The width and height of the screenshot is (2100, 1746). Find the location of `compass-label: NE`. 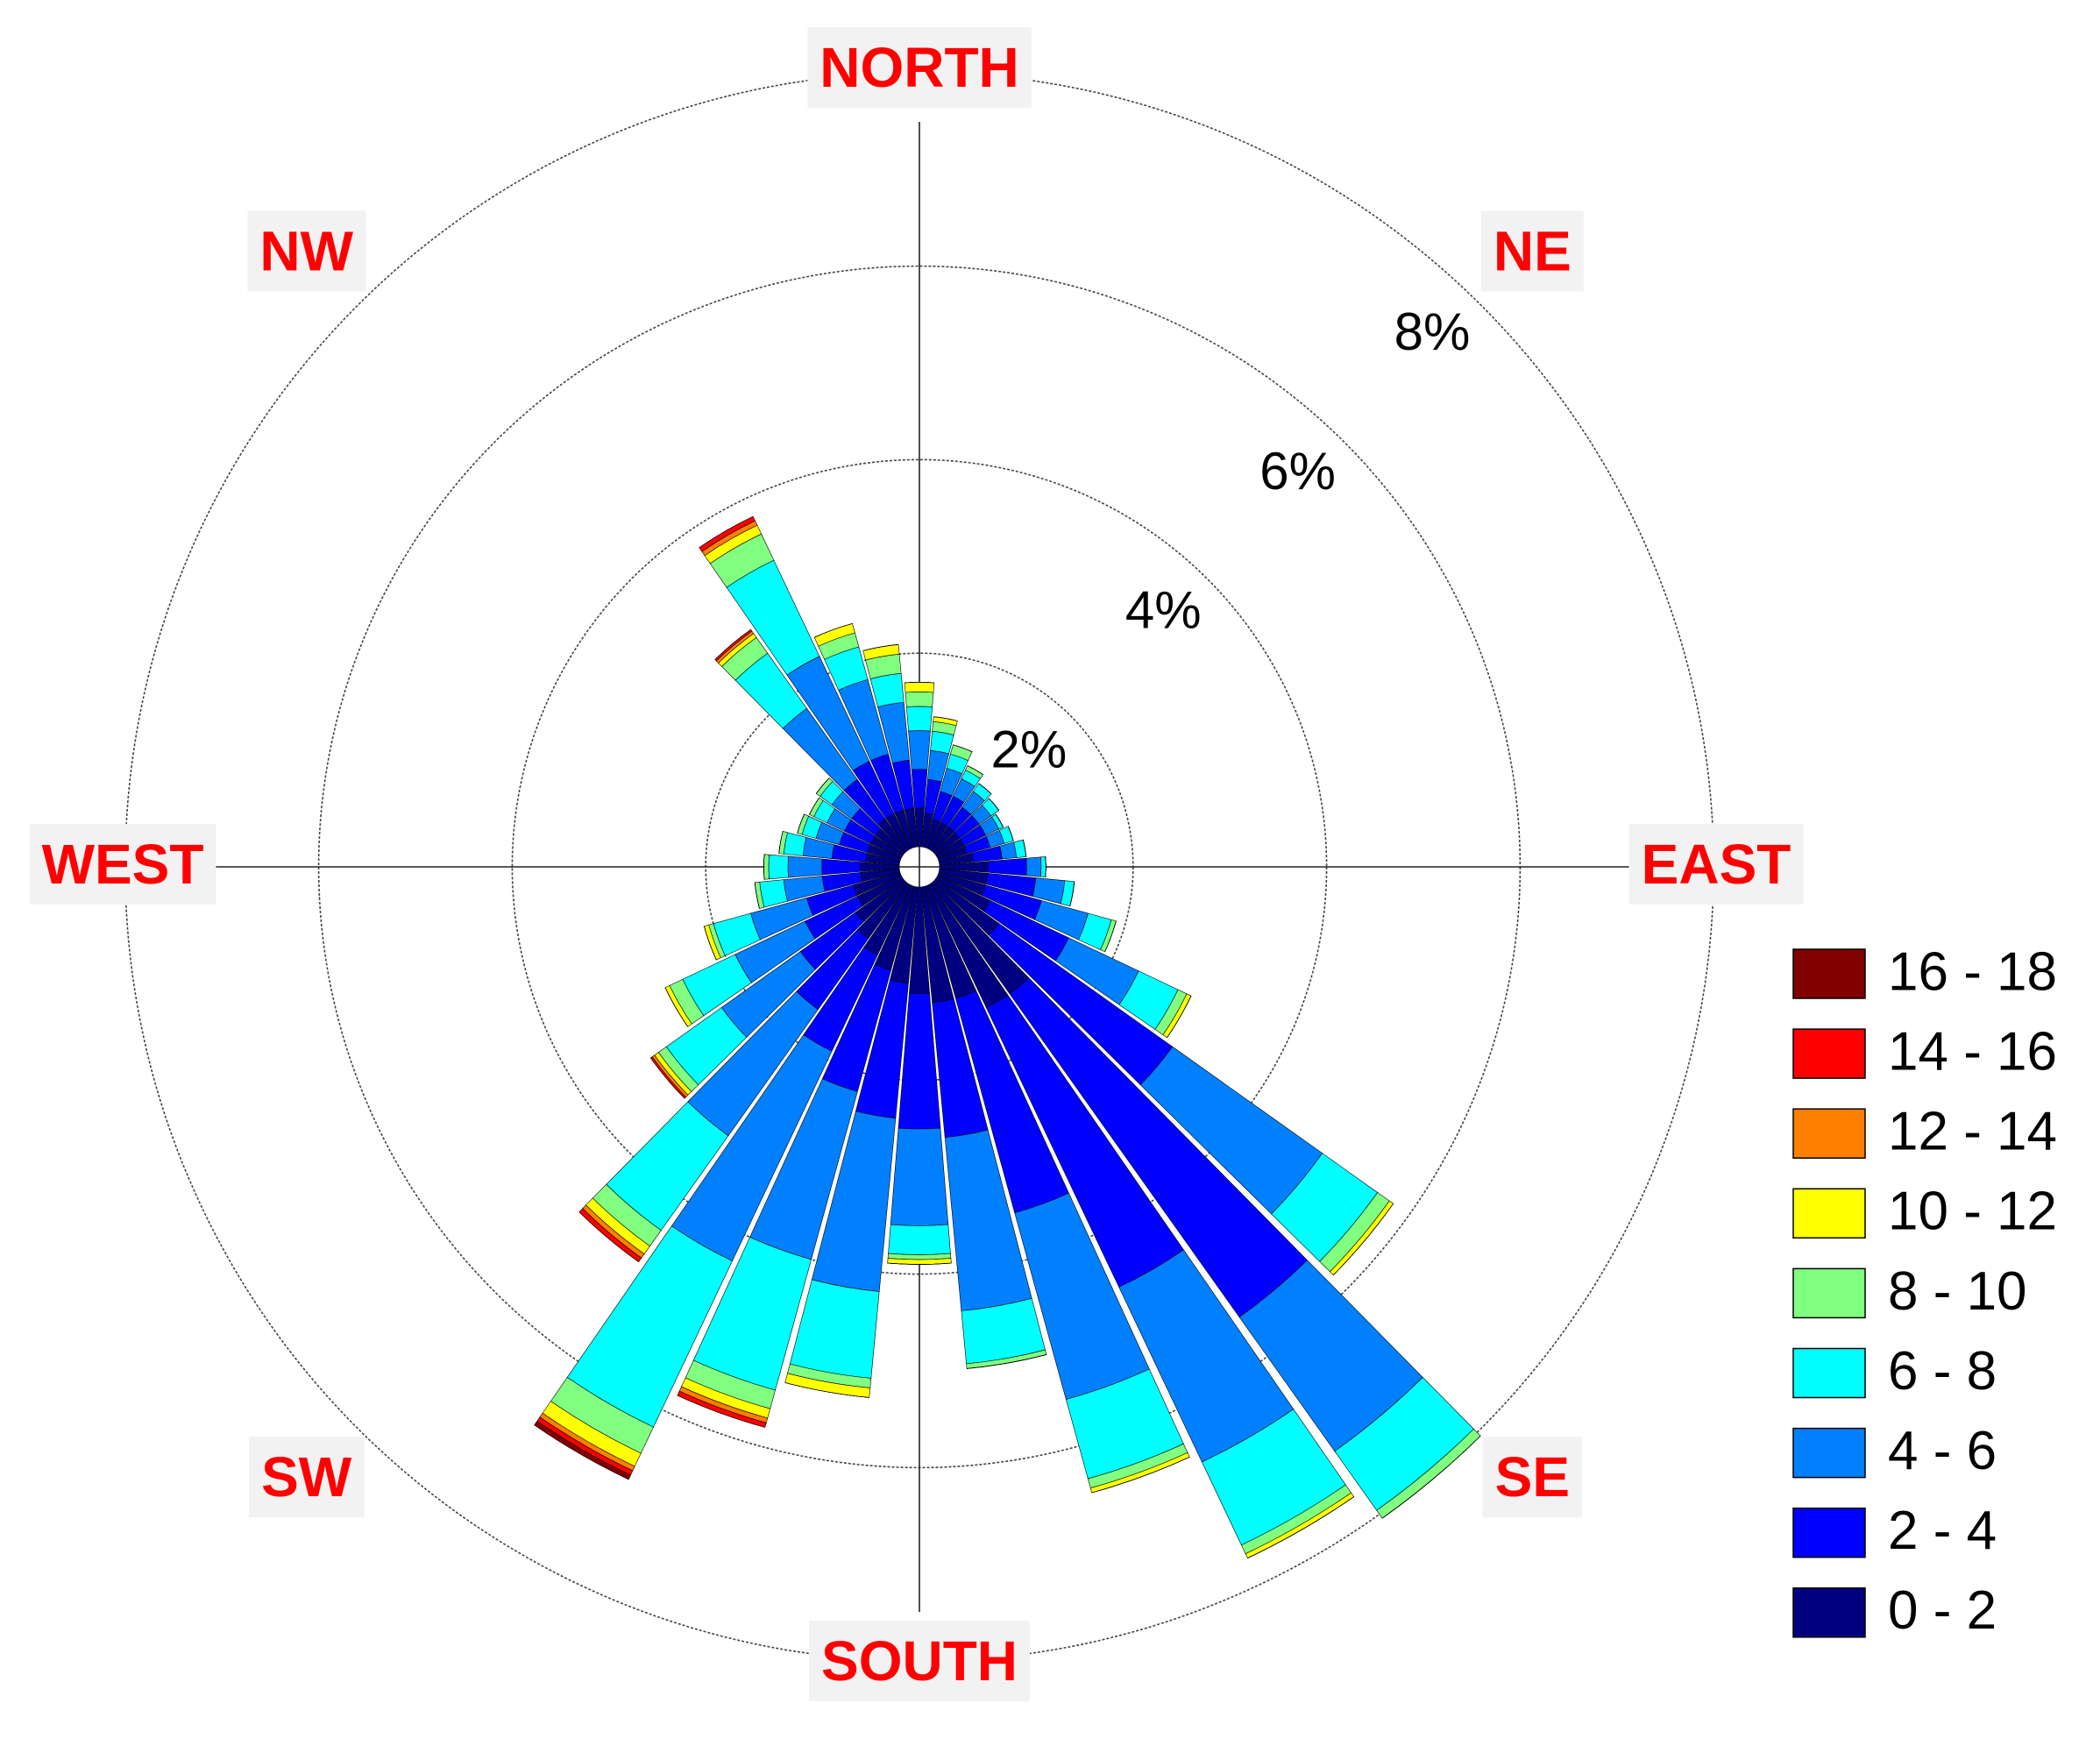

compass-label: NE is located at coordinates (1532, 251).